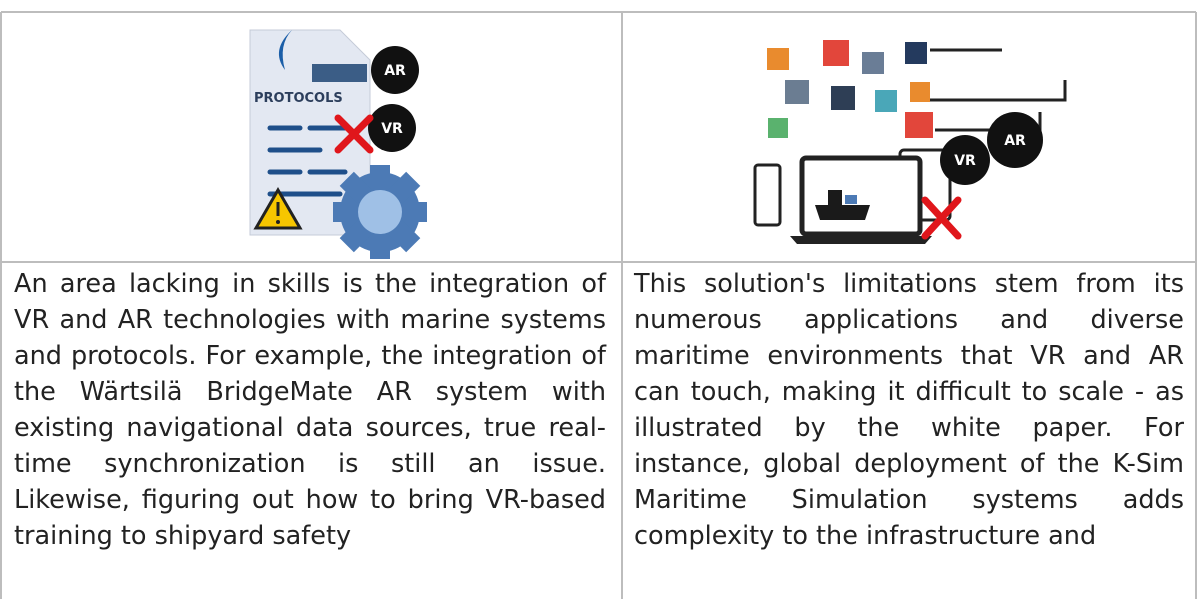 The width and height of the screenshot is (1197, 599). I want to click on image-label: PROTOCOLS, so click(298, 98).